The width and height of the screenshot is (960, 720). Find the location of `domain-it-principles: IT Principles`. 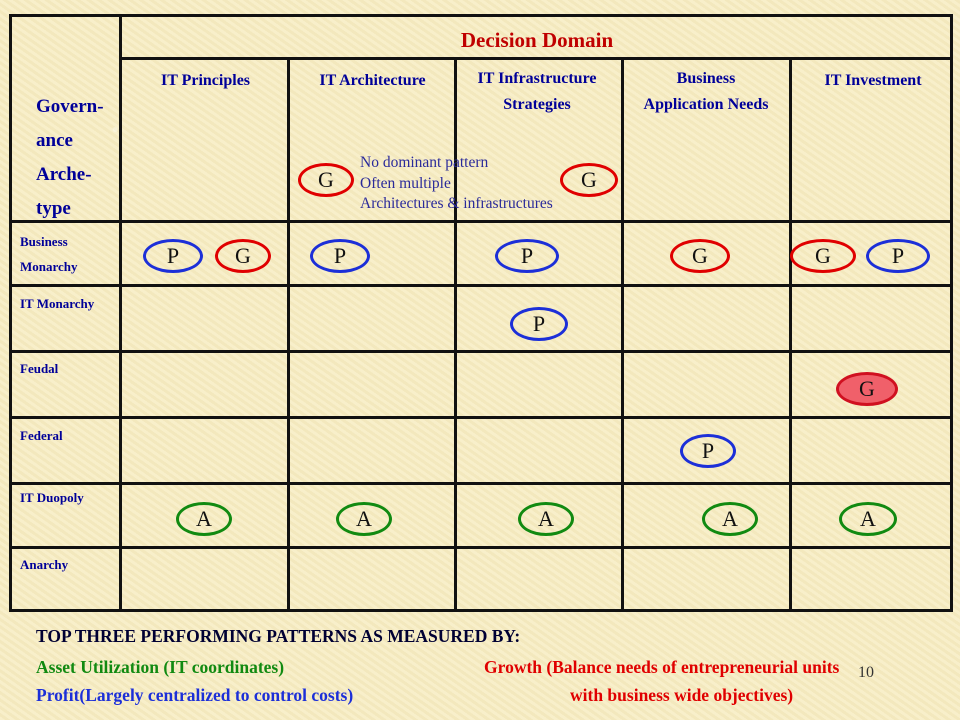

domain-it-principles: IT Principles is located at coordinates (205, 80).